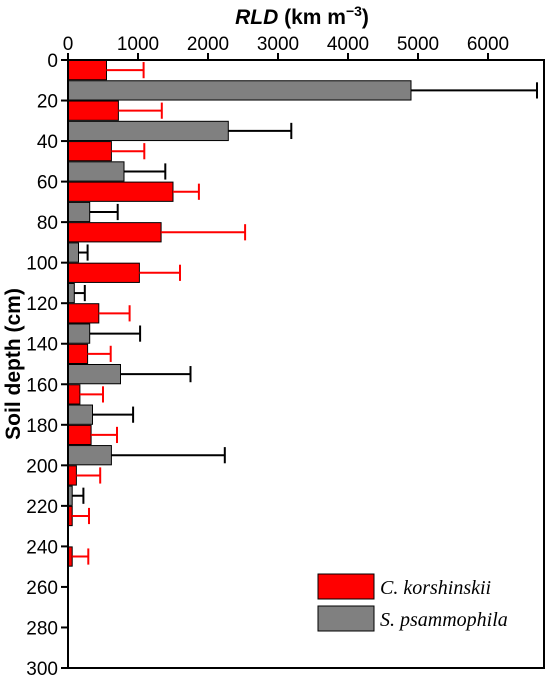 The image size is (550, 685). What do you see at coordinates (47, 223) in the screenshot?
I see `y-tick-label: 80` at bounding box center [47, 223].